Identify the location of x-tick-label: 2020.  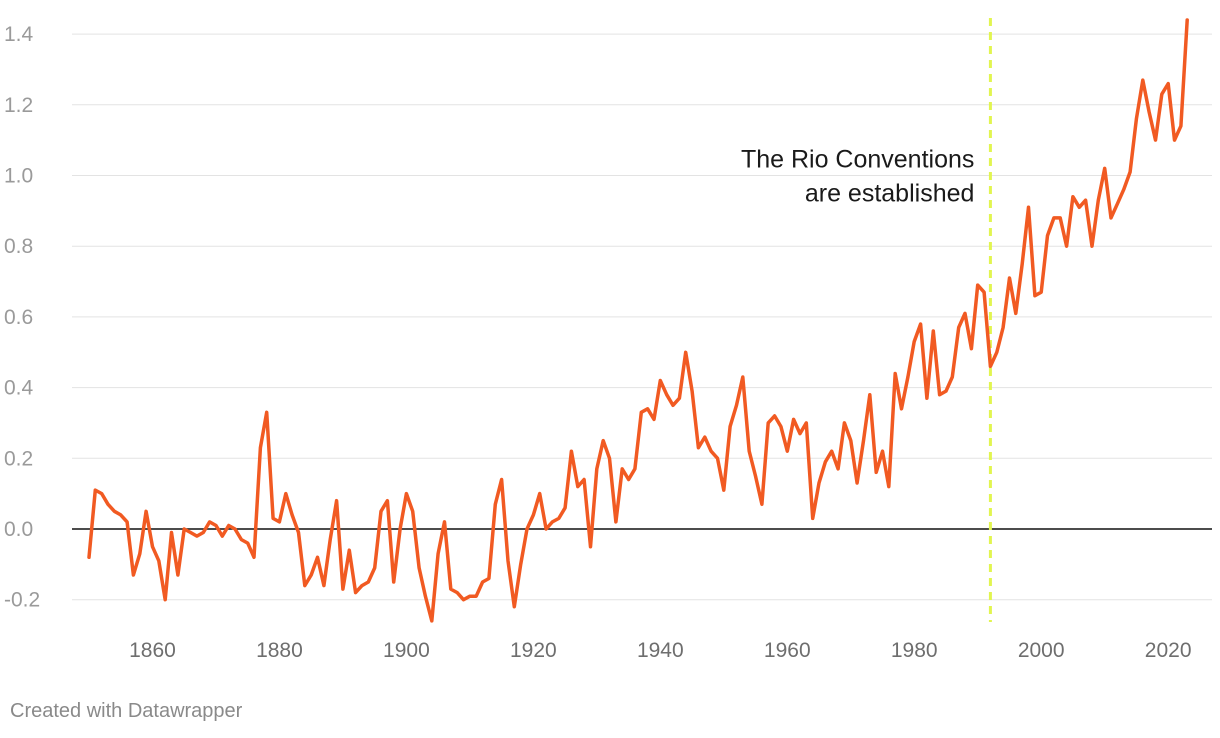
(1168, 650).